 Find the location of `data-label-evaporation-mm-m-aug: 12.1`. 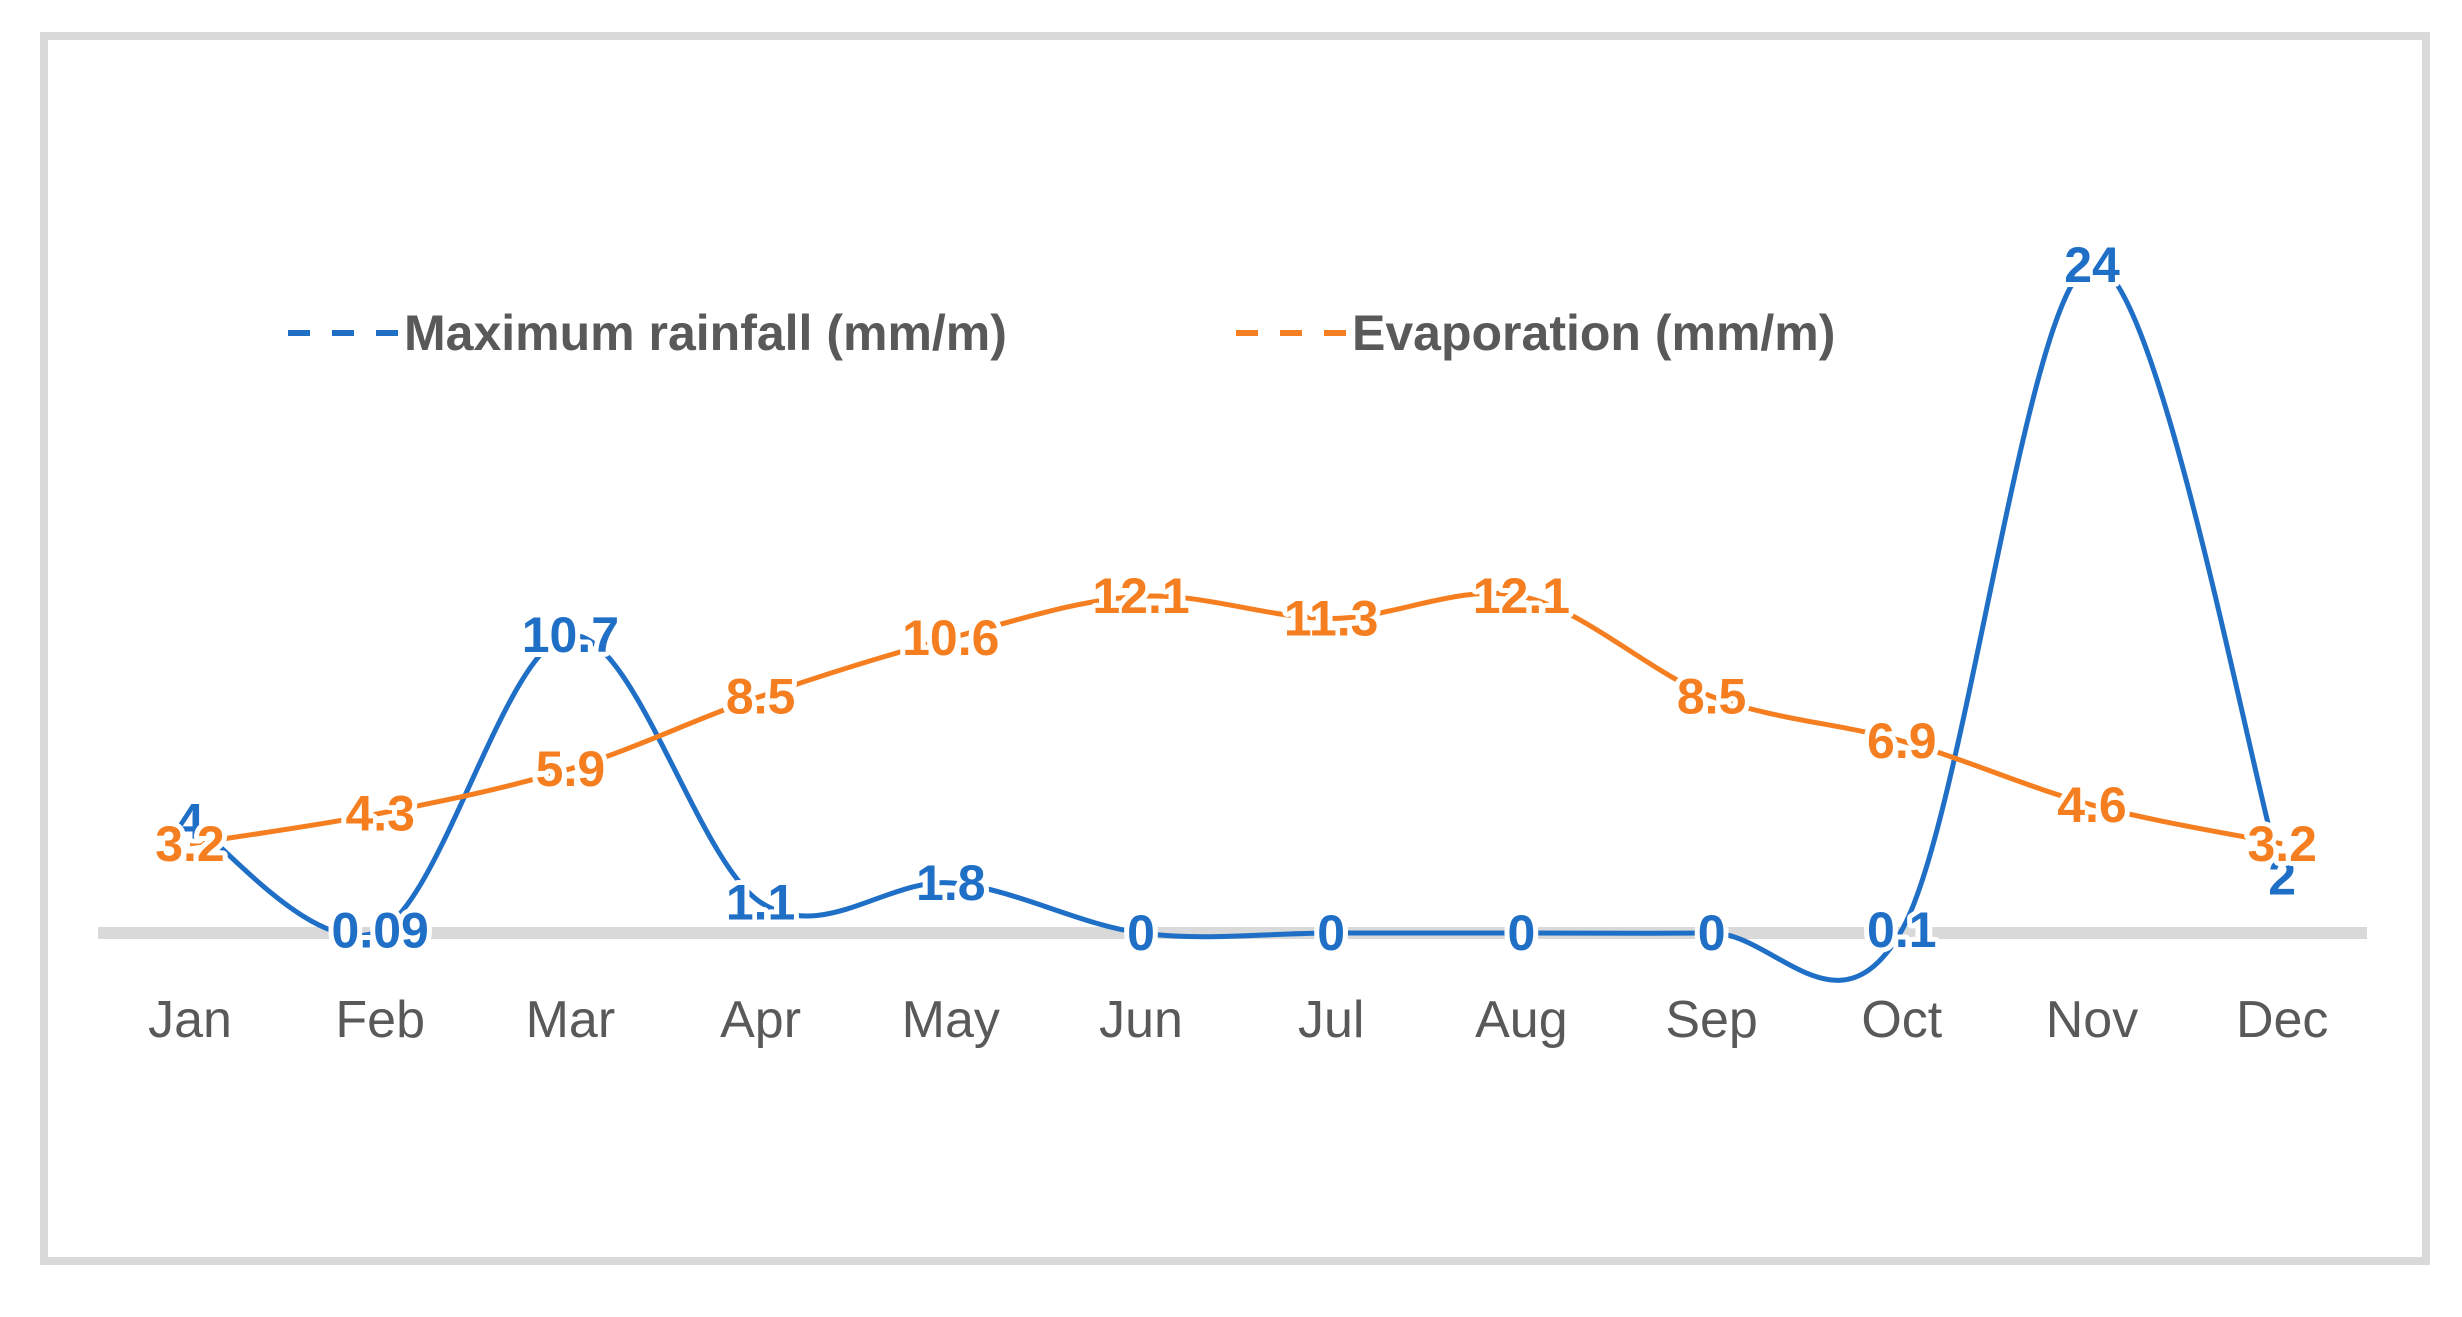

data-label-evaporation-mm-m-aug: 12.1 is located at coordinates (1521, 596).